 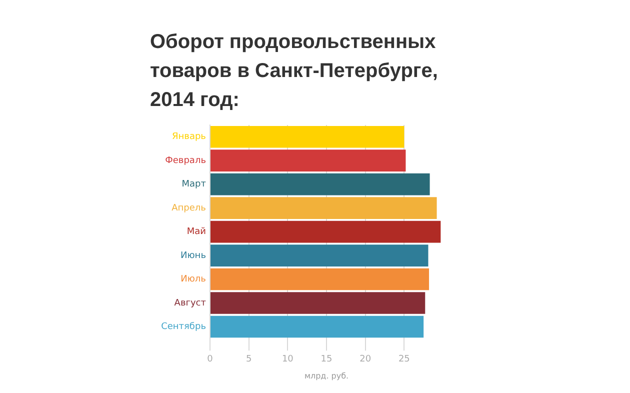 What do you see at coordinates (288, 359) in the screenshot?
I see `x-tick-label: 10` at bounding box center [288, 359].